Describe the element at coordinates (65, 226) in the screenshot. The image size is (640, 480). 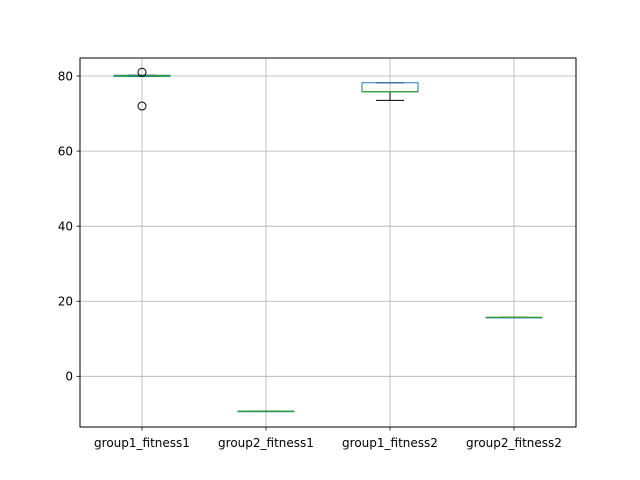
I see `y-tick-label: 40` at that location.